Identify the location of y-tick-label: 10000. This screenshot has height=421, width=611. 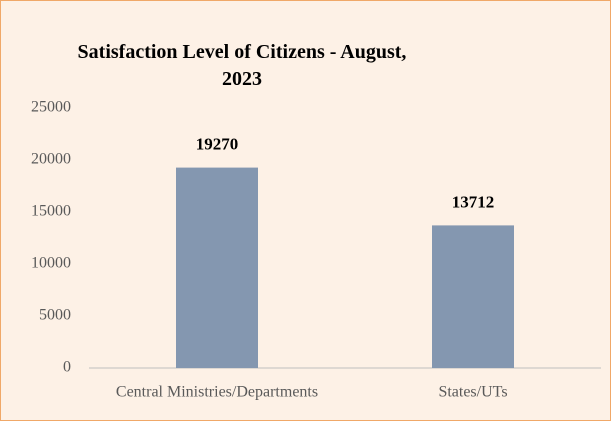
(51, 263).